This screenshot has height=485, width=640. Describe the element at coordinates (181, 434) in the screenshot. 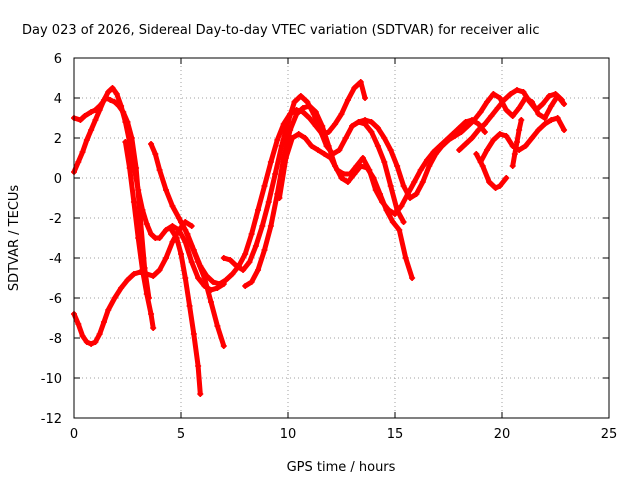

I see `x-tick-label: 5` at that location.